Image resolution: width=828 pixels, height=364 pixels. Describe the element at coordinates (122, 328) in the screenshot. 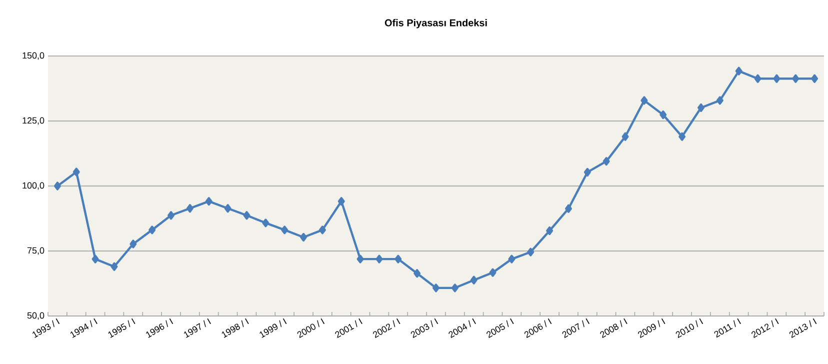

I see `x-tick-label: 1995 / I` at that location.